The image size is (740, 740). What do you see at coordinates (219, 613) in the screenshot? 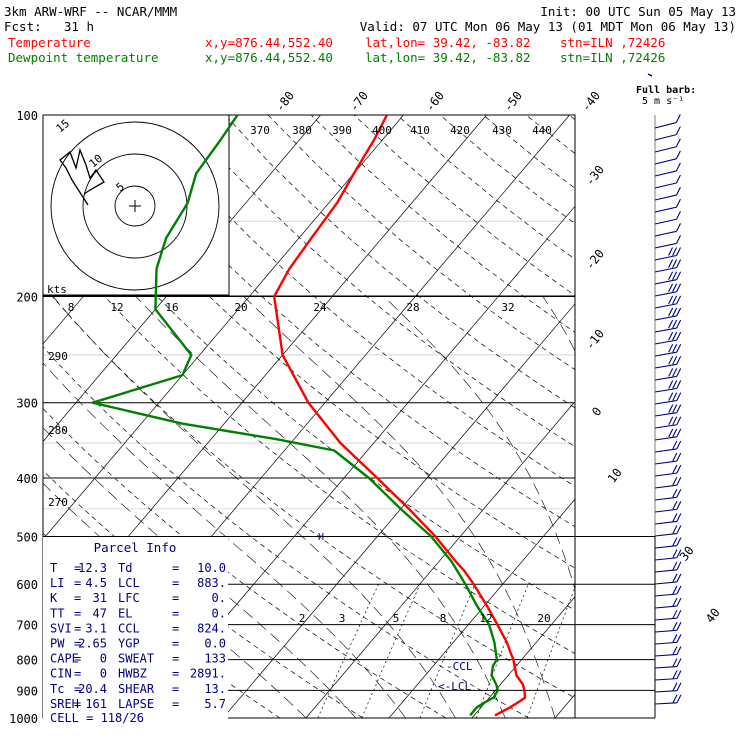
I see `parcel-v2-4: 0.` at bounding box center [219, 613].